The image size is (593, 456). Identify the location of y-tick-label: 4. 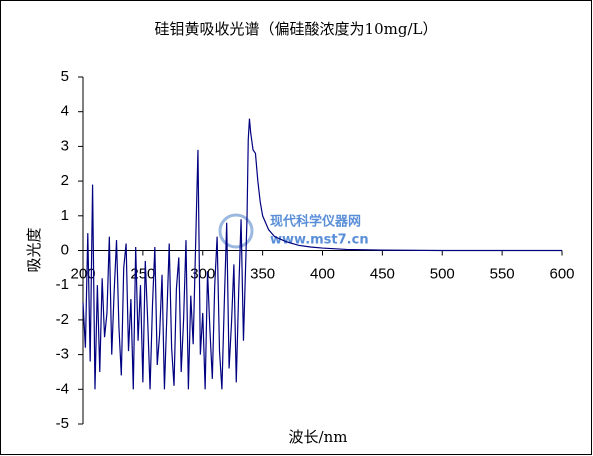
(65, 111).